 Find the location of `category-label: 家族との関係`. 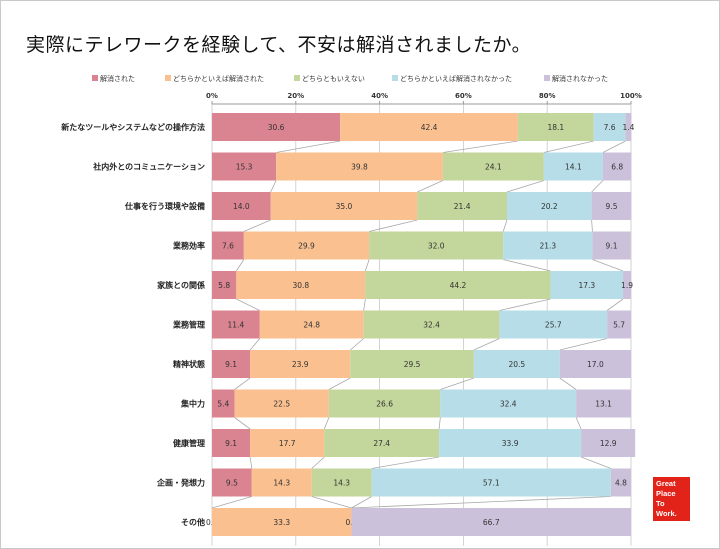

category-label: 家族との関係 is located at coordinates (181, 285).